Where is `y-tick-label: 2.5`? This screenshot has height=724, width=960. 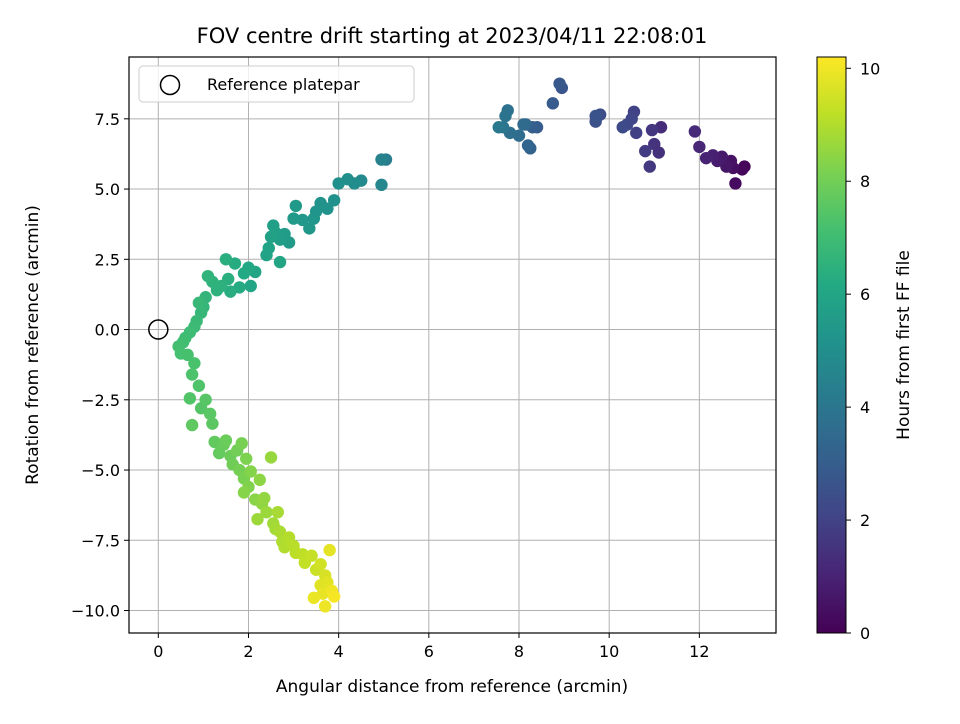
y-tick-label: 2.5 is located at coordinates (107, 259).